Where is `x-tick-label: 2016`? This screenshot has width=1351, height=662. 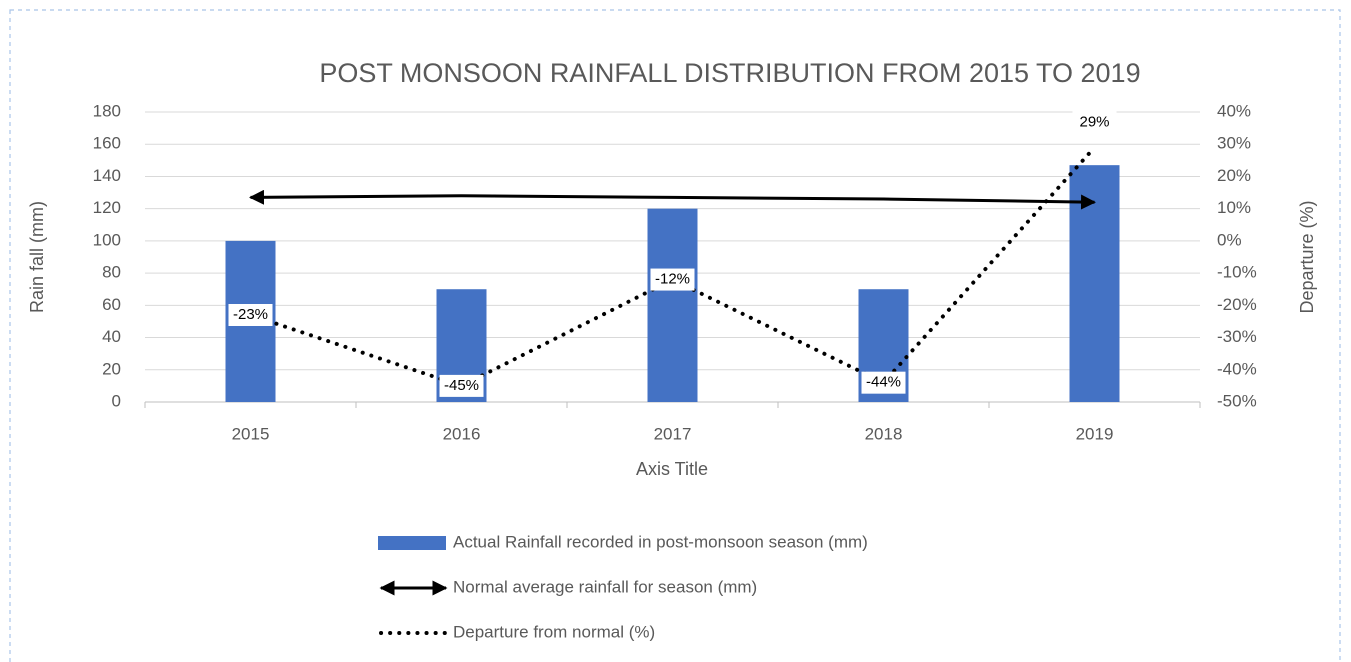
x-tick-label: 2016 is located at coordinates (462, 433).